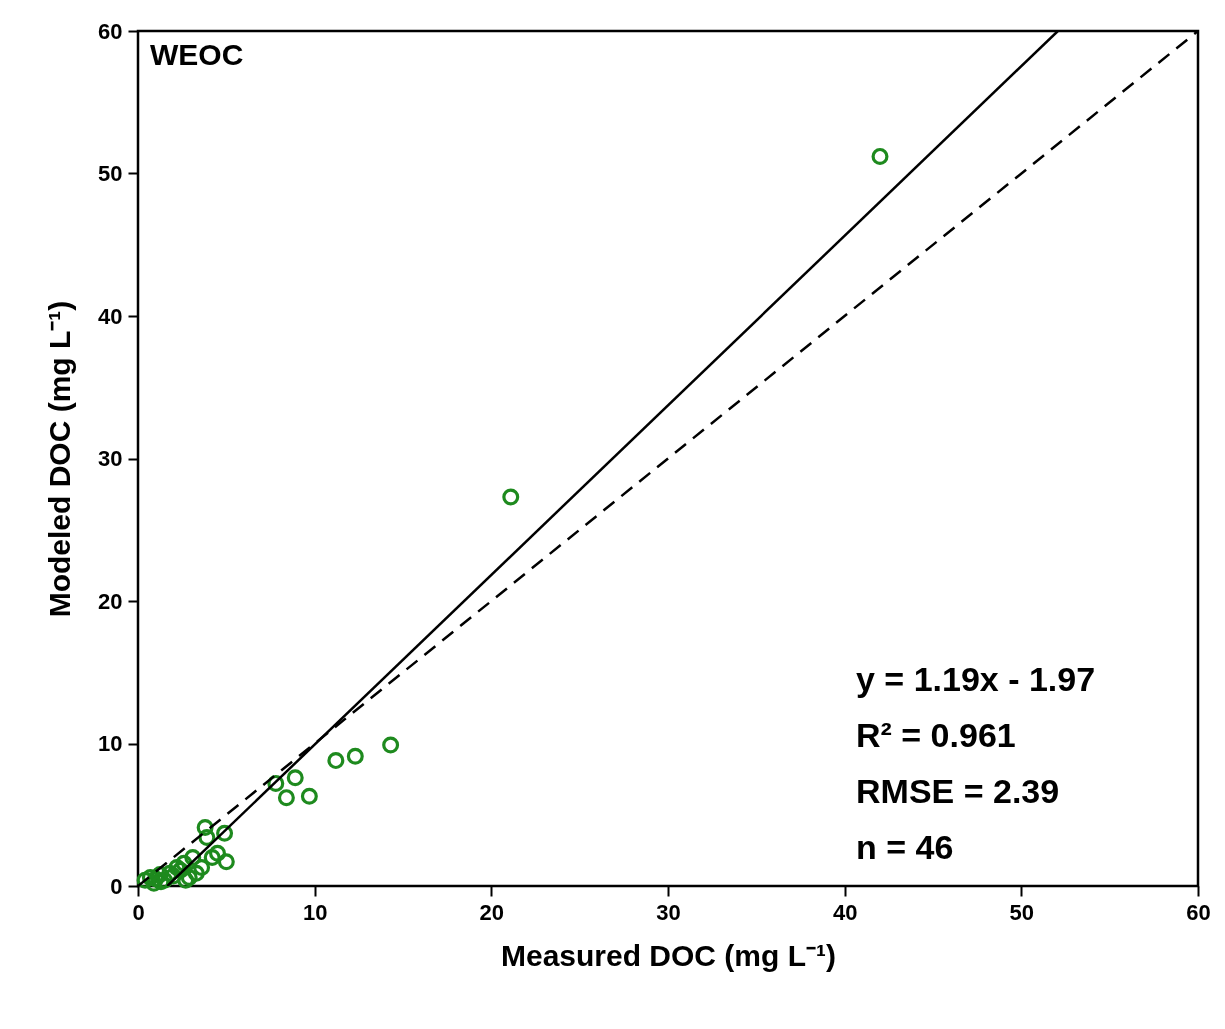 Image resolution: width=1225 pixels, height=1029 pixels. What do you see at coordinates (60, 459) in the screenshot?
I see `y-axis-title: Modeled DOC (mg L⁻¹)` at bounding box center [60, 459].